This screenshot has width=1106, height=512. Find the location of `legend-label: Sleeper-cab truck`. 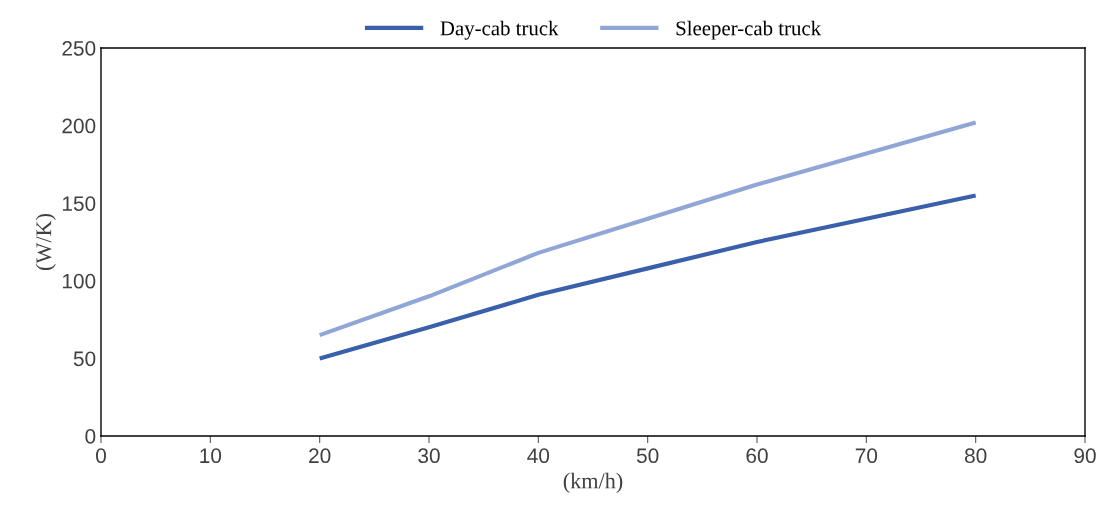

legend-label: Sleeper-cab truck is located at coordinates (749, 30).